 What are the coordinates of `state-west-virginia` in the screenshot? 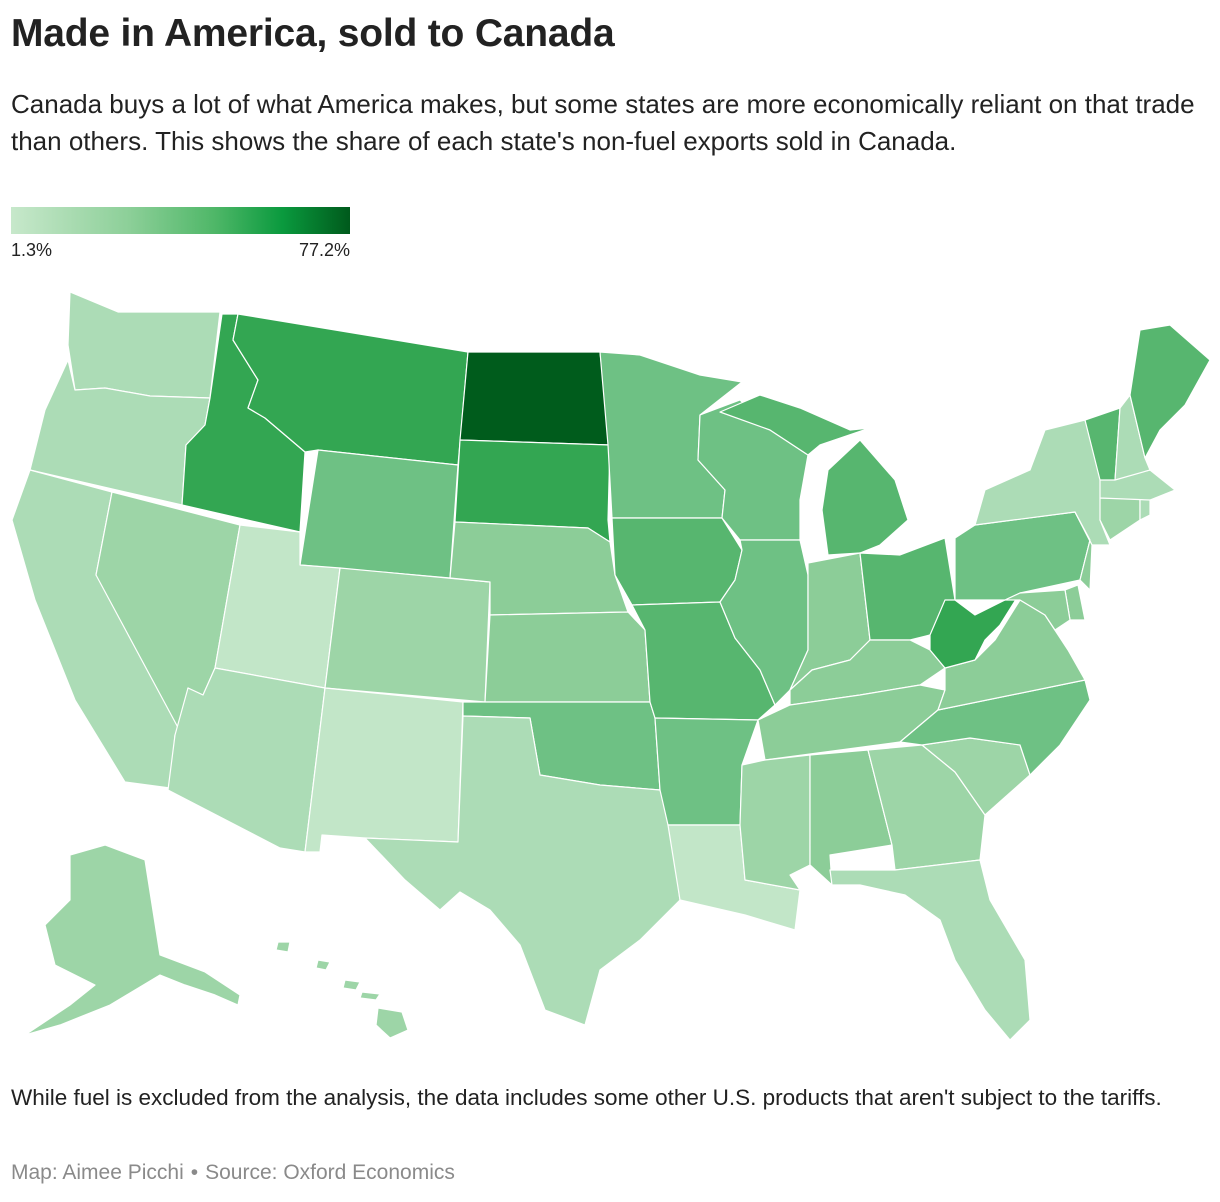 It's located at (975, 630).